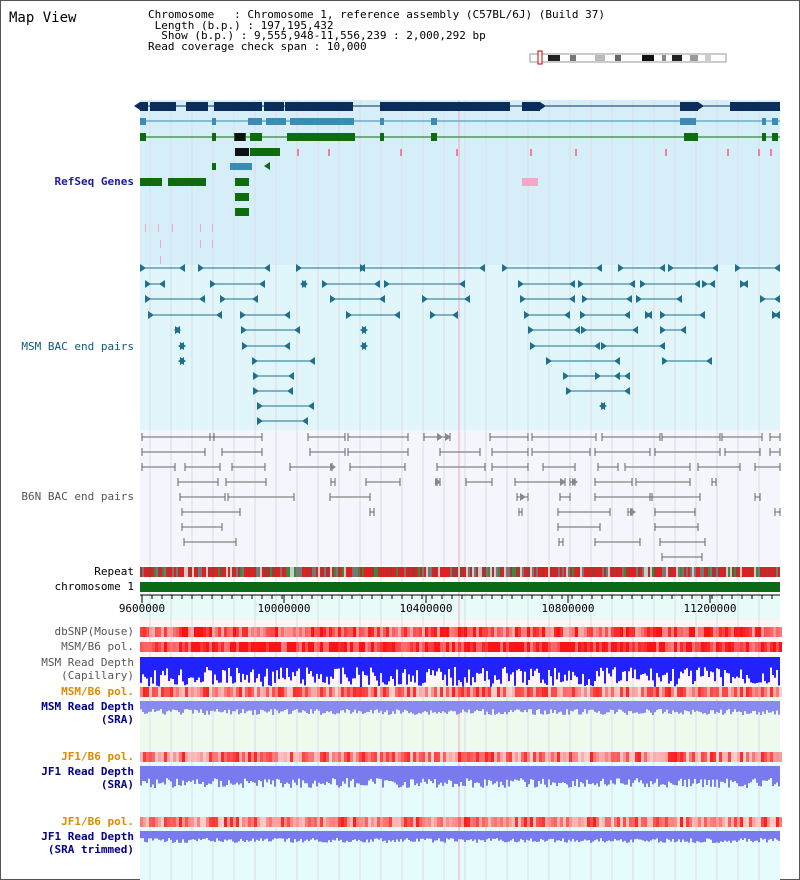 The image size is (800, 880). What do you see at coordinates (94, 586) in the screenshot?
I see `track-label-chromosome: chromosome 1` at bounding box center [94, 586].